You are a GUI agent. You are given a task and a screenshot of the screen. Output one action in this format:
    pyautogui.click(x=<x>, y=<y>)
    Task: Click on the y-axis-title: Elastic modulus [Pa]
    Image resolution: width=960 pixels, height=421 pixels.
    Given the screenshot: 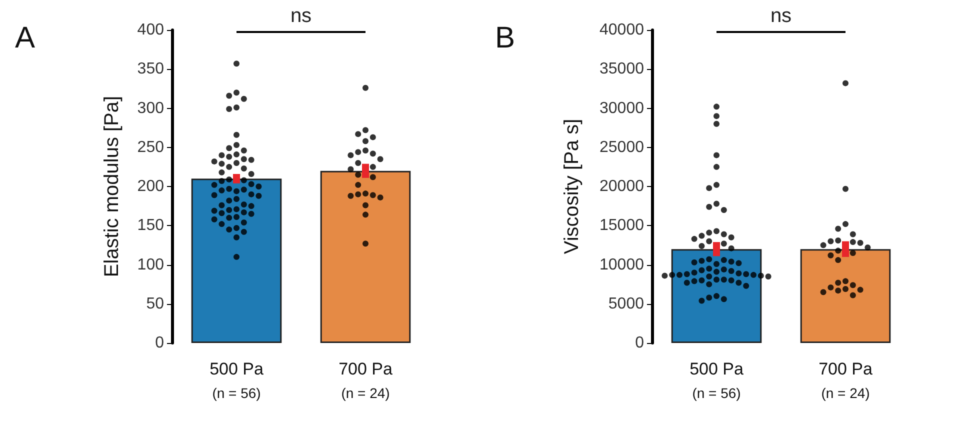 What is the action you would take?
    pyautogui.click(x=112, y=187)
    